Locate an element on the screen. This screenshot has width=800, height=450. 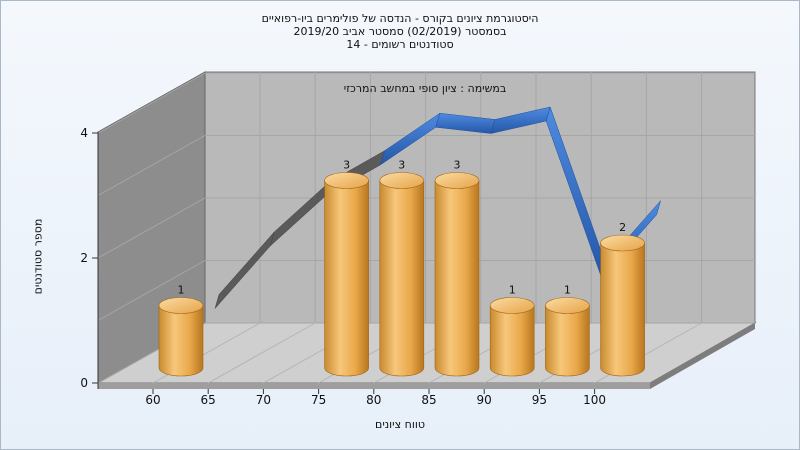
x-tick-label: 65 is located at coordinates (208, 400).